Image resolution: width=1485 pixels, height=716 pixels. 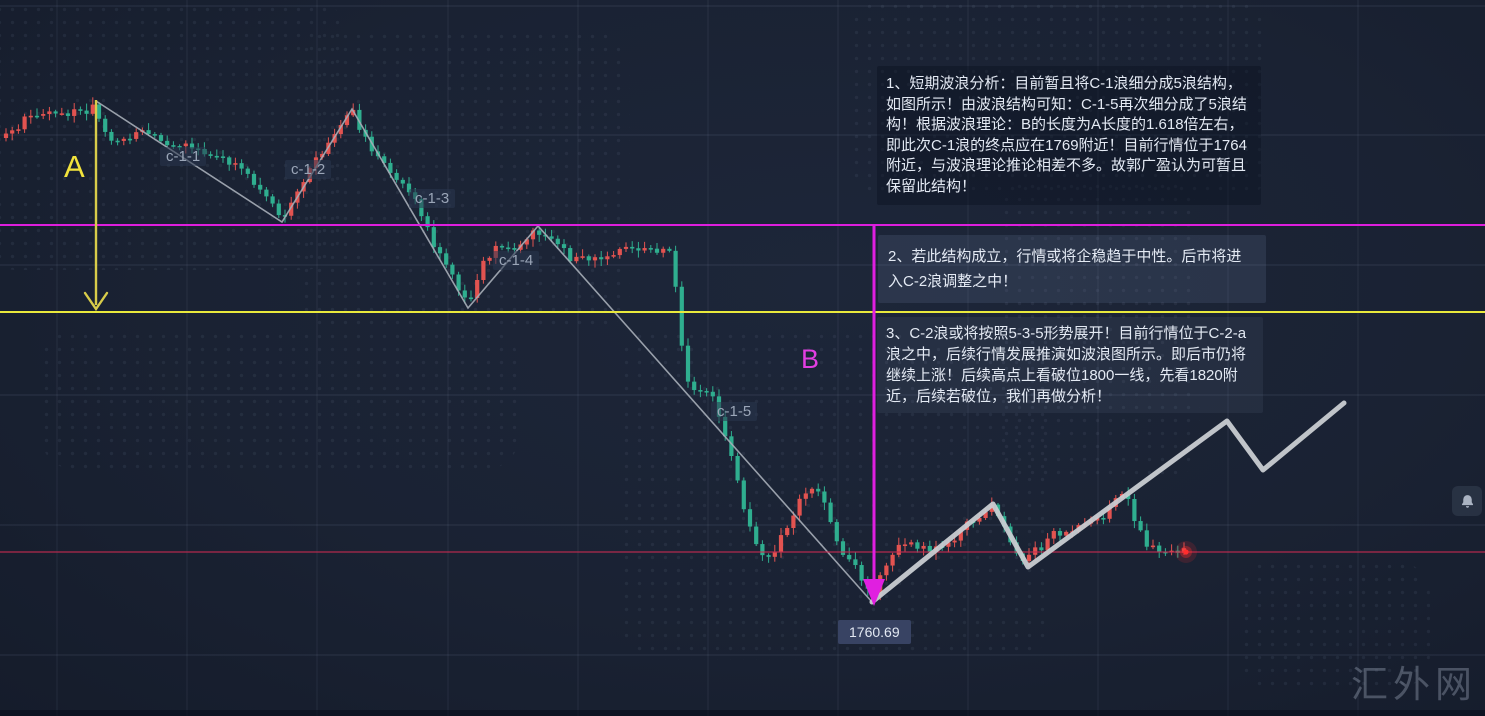 I want to click on wave-label-a: A, so click(x=74, y=166).